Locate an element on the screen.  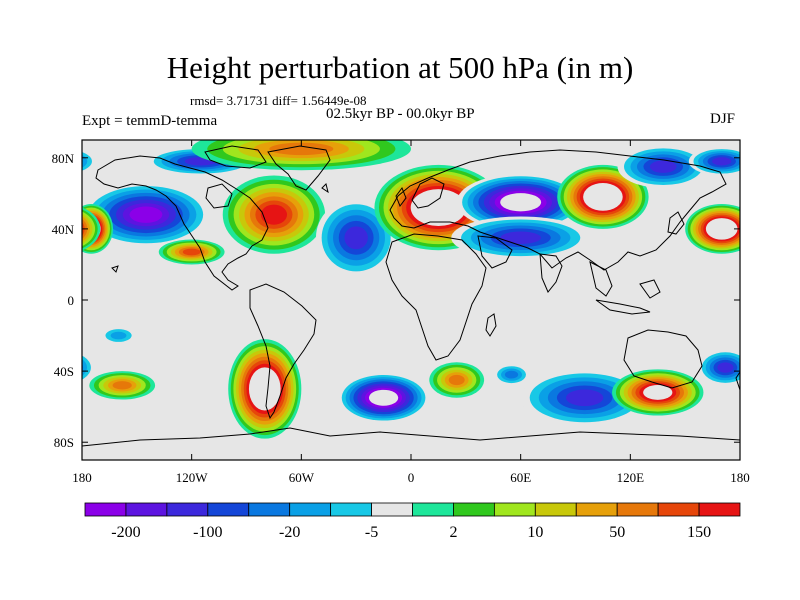
colorbar-label: 50 is located at coordinates (617, 532).